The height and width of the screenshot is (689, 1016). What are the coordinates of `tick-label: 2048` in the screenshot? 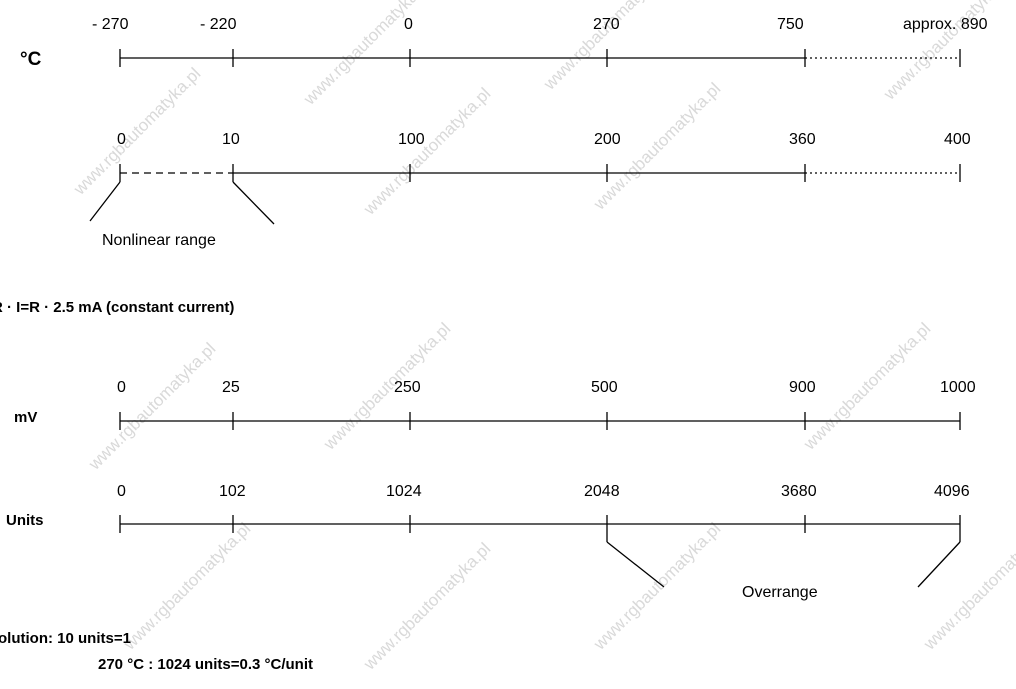 It's located at (602, 491).